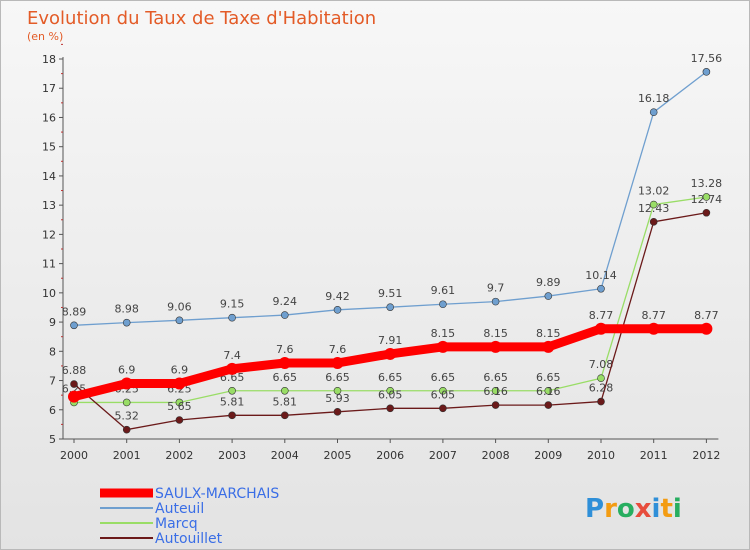 The image size is (750, 550). I want to click on logo-letter: t, so click(666, 509).